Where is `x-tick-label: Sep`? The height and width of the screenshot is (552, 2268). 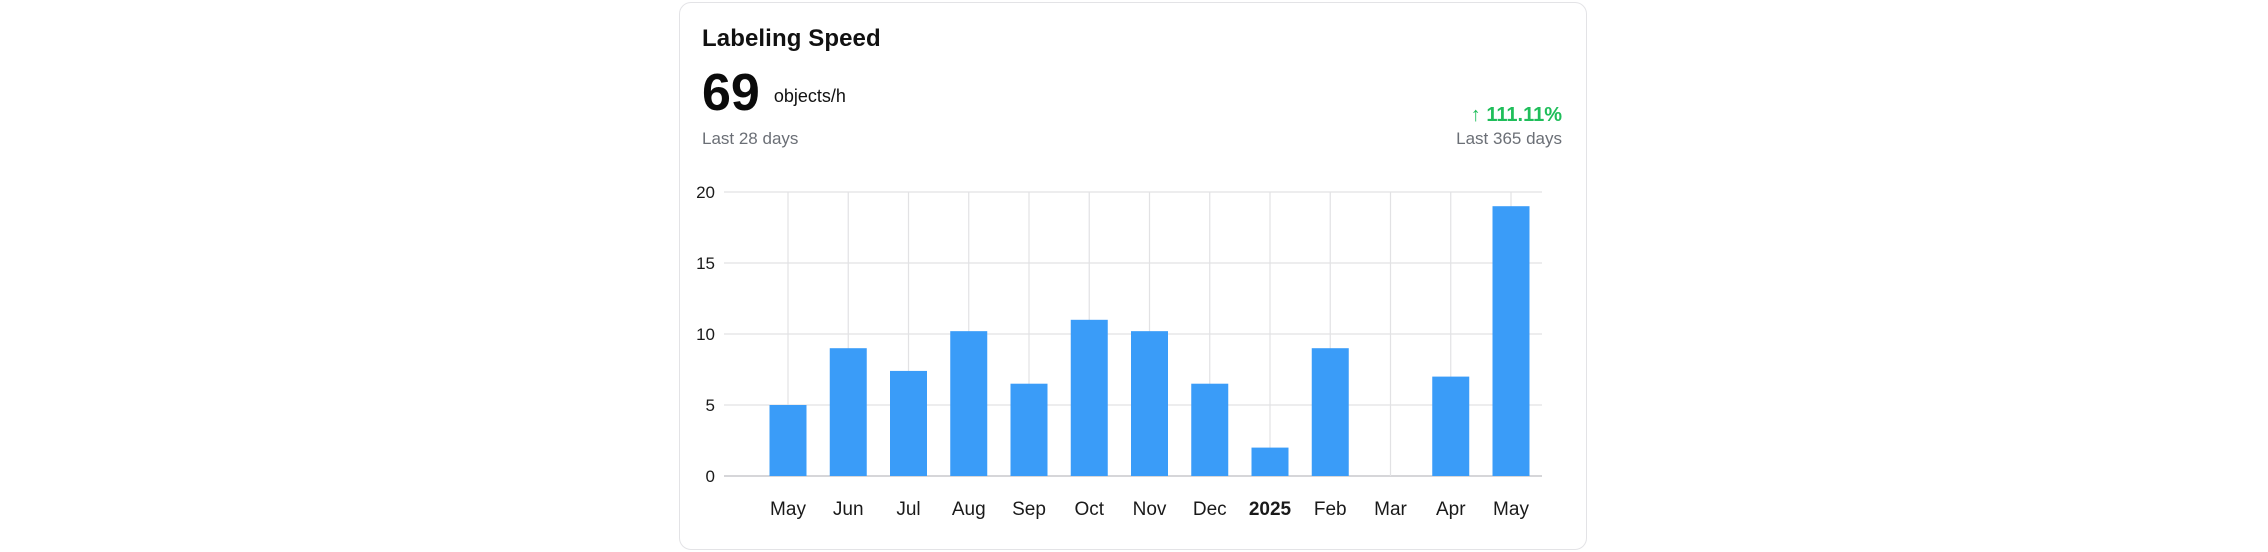 x-tick-label: Sep is located at coordinates (1029, 509).